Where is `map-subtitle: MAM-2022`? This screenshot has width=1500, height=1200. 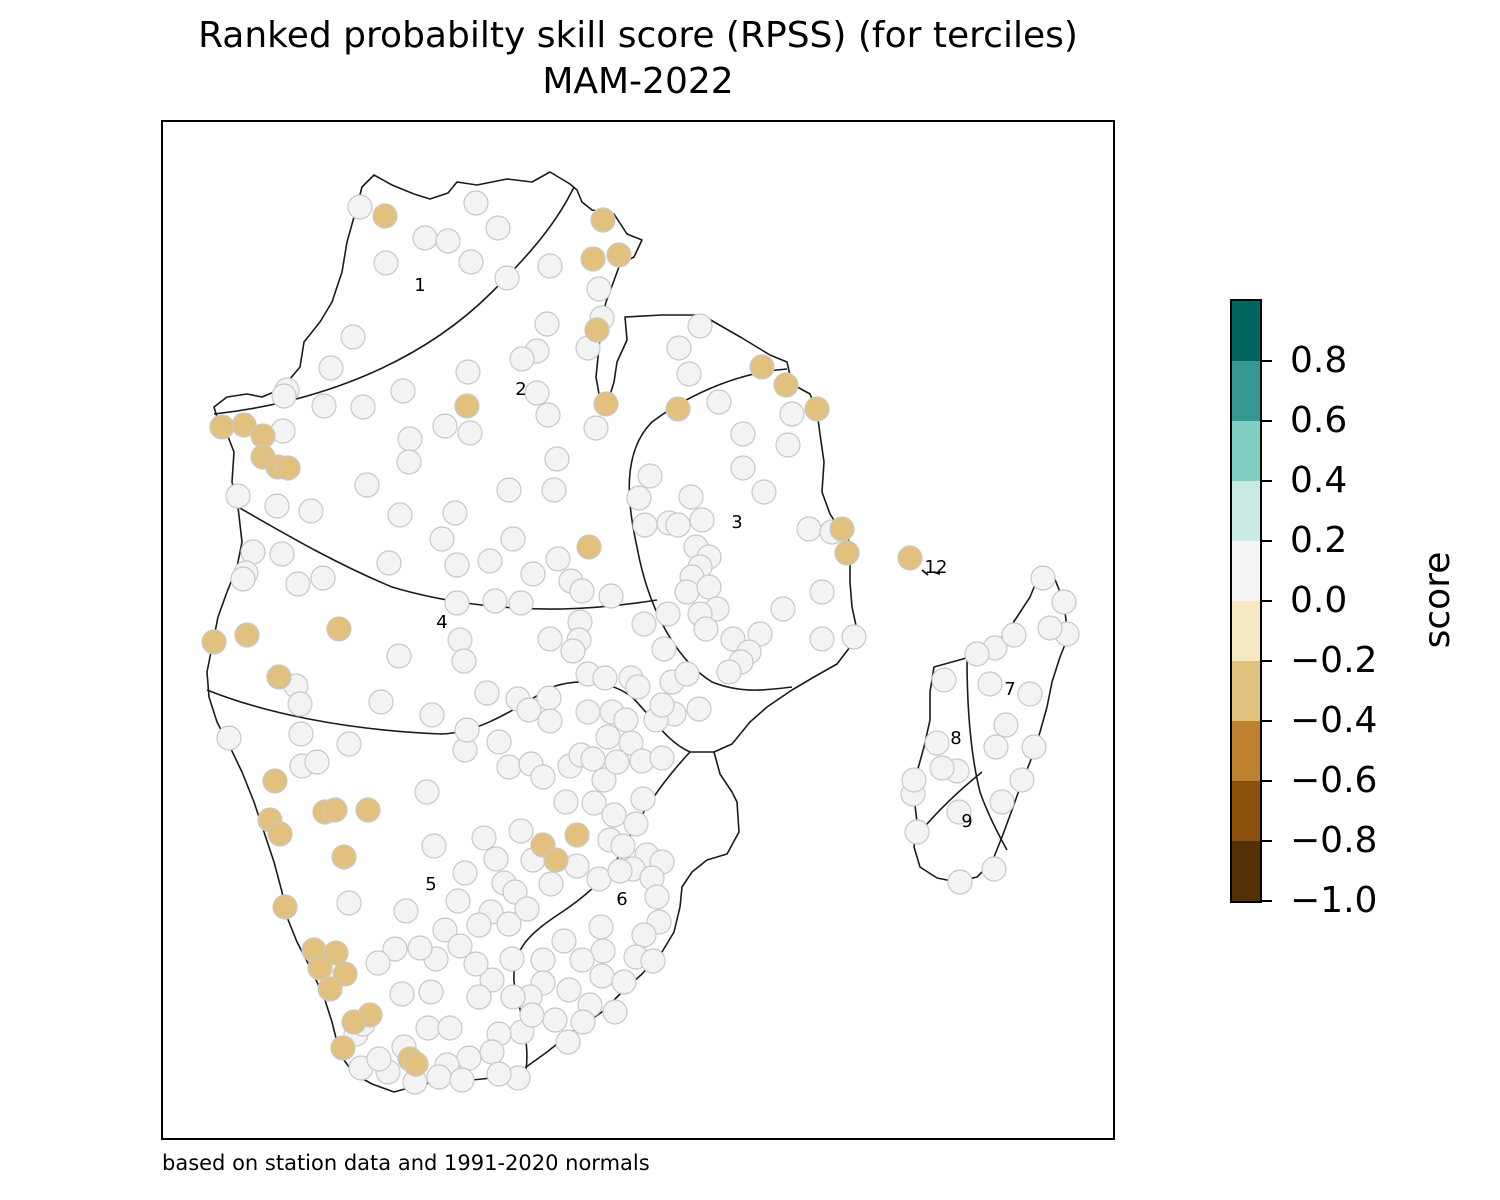 map-subtitle: MAM-2022 is located at coordinates (638, 81).